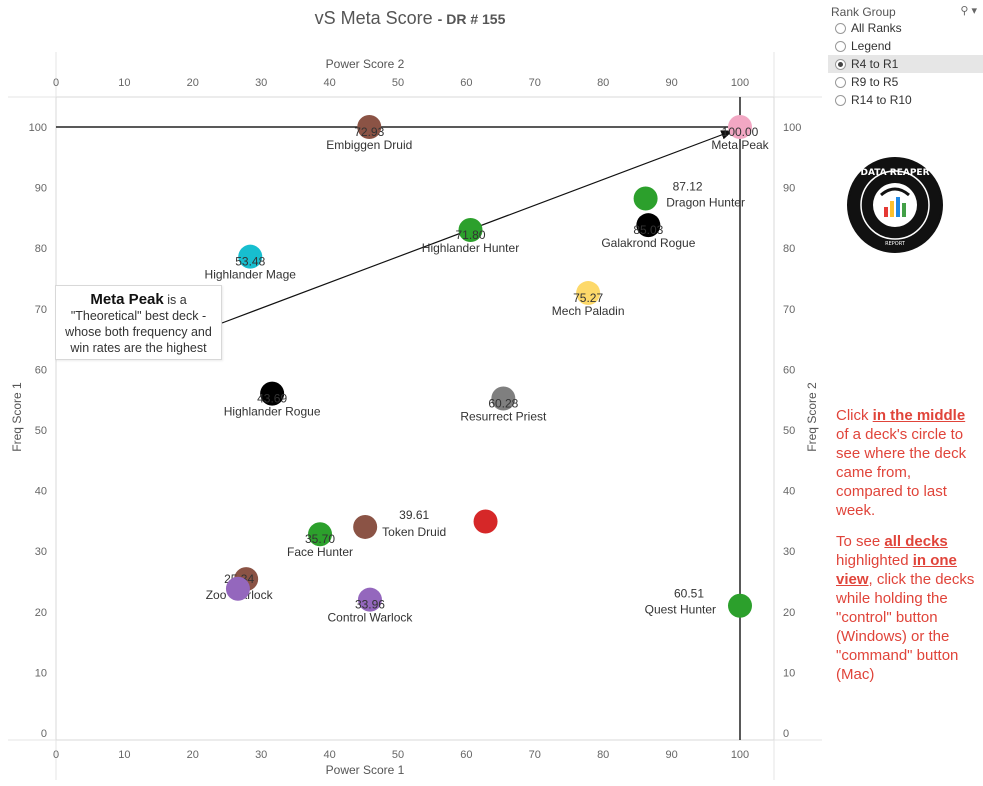 This screenshot has height=786, width=983. Describe the element at coordinates (588, 298) in the screenshot. I see `point-score-label: 75.27` at that location.